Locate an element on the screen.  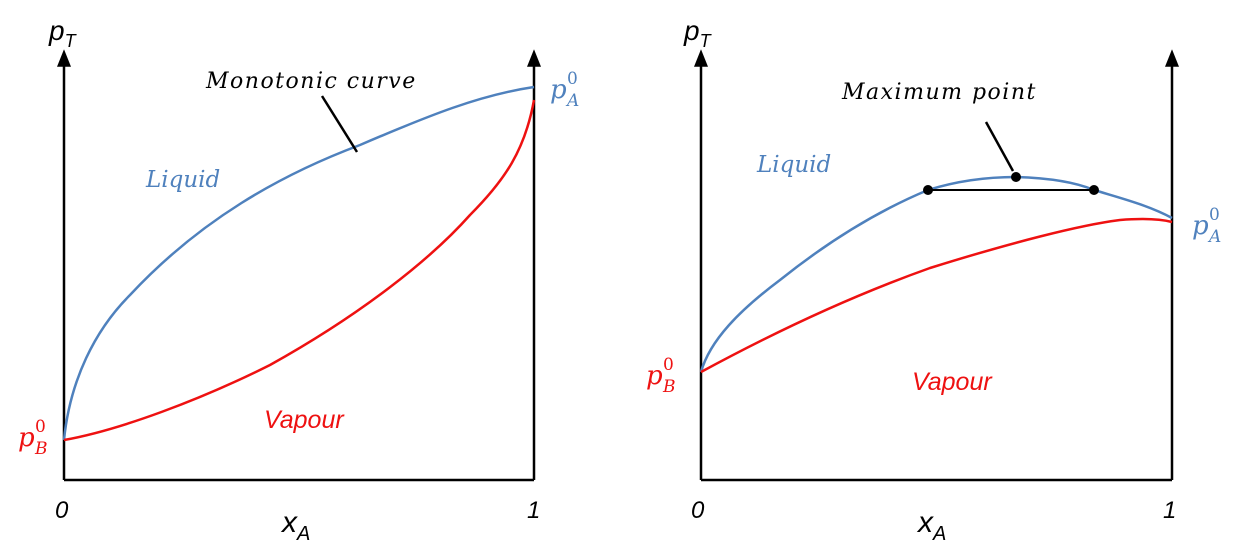
right-tick-0: 0 is located at coordinates (698, 510).